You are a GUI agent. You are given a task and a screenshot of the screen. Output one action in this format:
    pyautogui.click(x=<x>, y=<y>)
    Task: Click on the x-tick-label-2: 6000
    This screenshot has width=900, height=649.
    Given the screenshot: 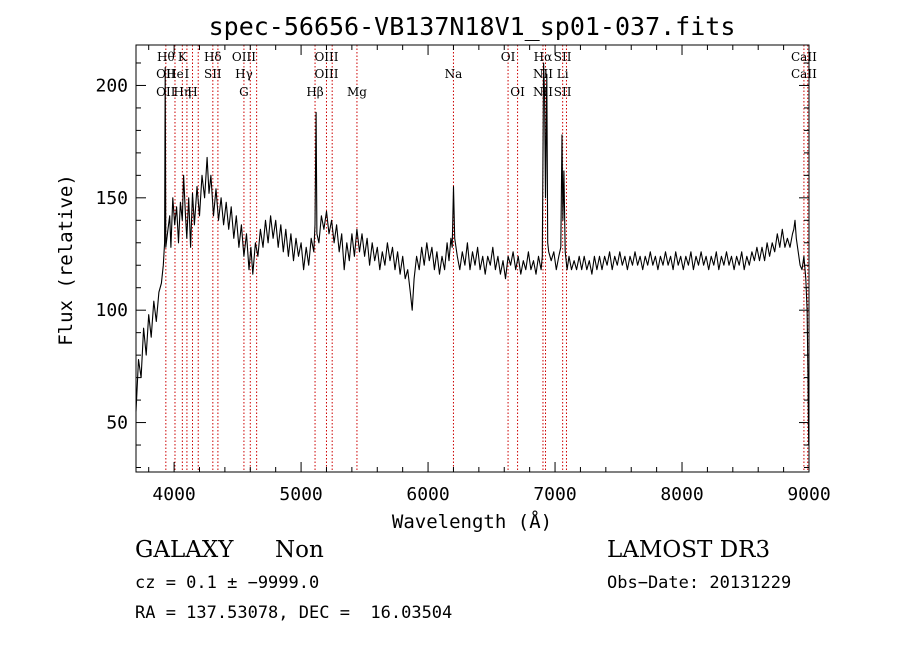 What is the action you would take?
    pyautogui.click(x=427, y=494)
    